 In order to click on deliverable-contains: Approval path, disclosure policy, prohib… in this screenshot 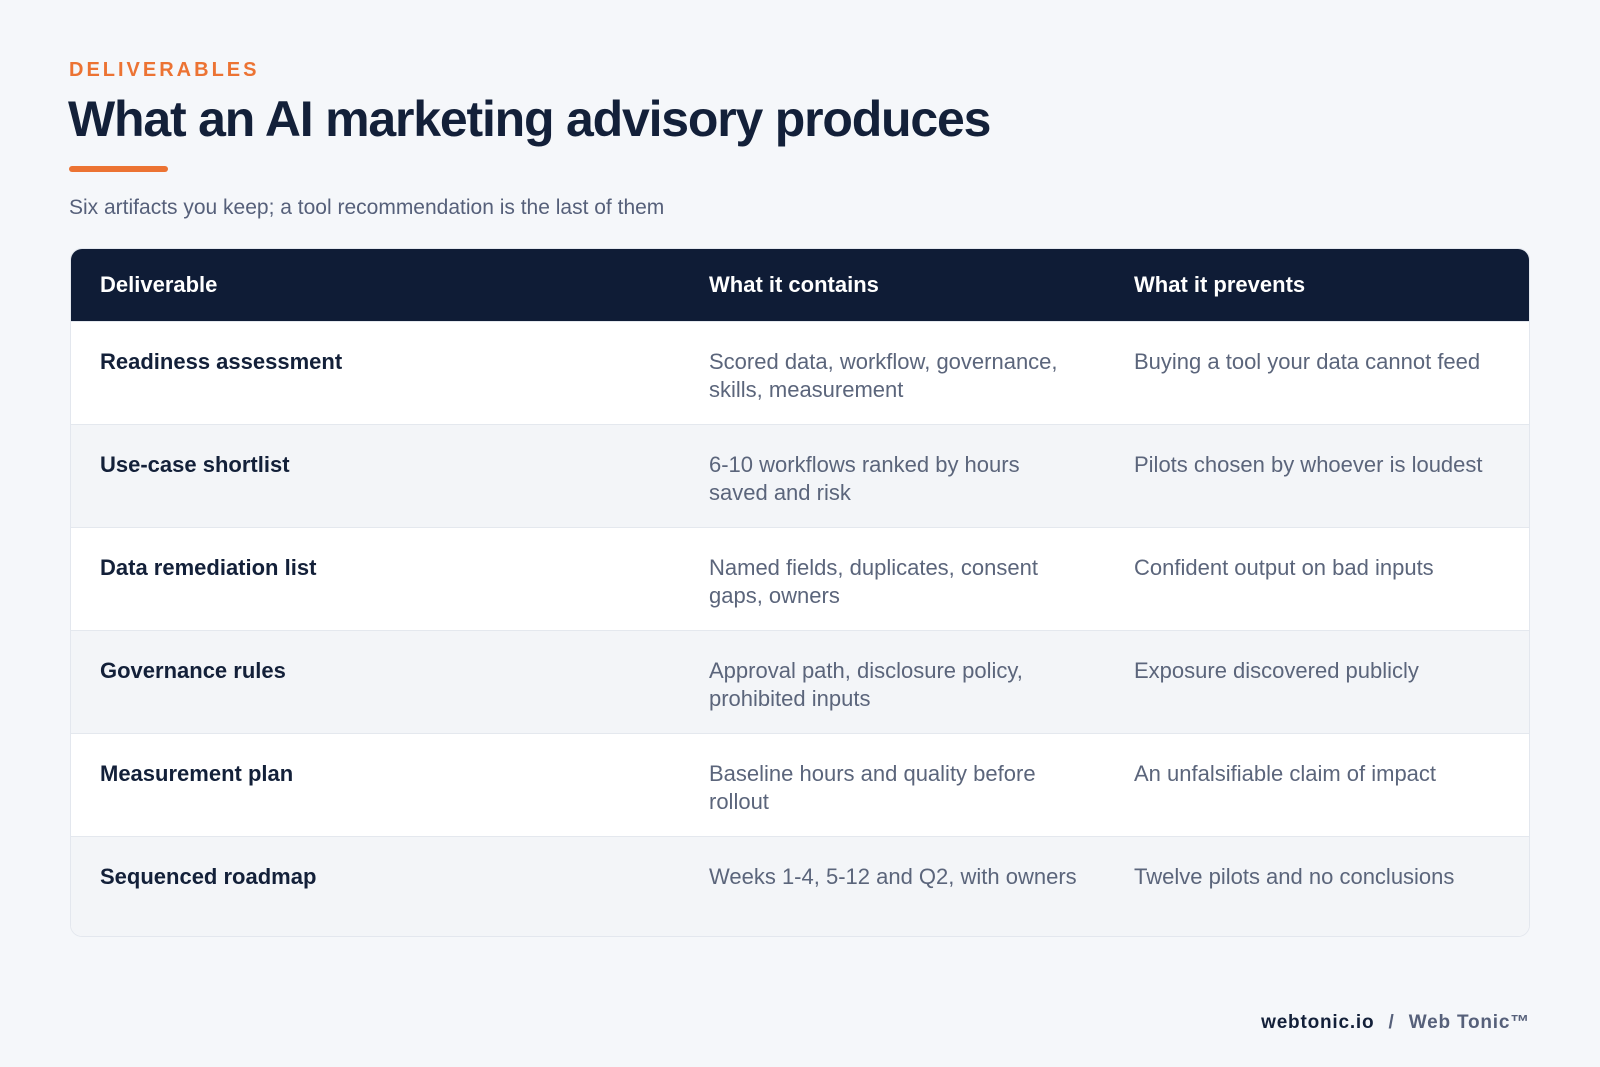, I will do `click(866, 684)`.